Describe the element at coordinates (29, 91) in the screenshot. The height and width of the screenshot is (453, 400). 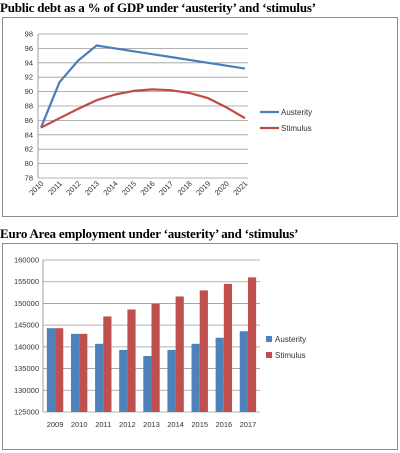
I see `y-tick-label: 90` at that location.